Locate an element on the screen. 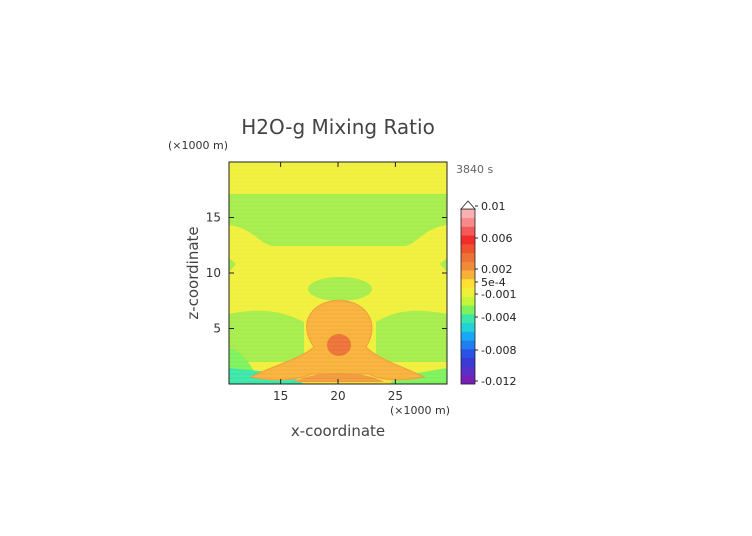  axes: 15 20 25 5 10 15 is located at coordinates (326, 282).